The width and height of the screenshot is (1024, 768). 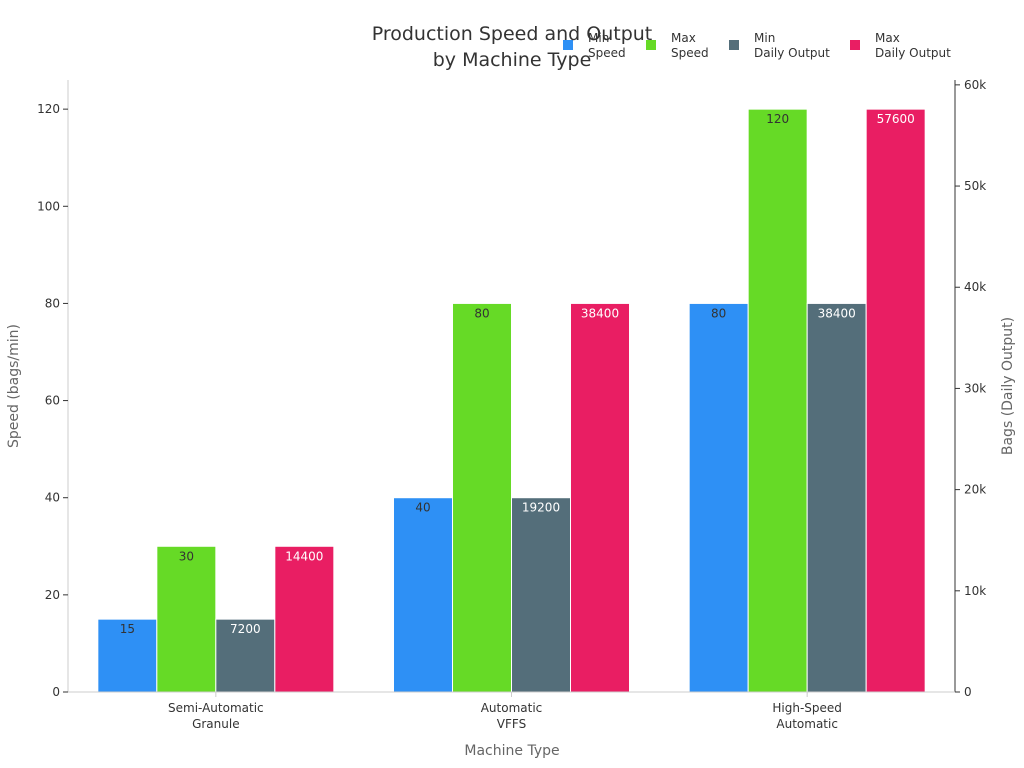 I want to click on y-left-tick-label: 0, so click(x=56, y=692).